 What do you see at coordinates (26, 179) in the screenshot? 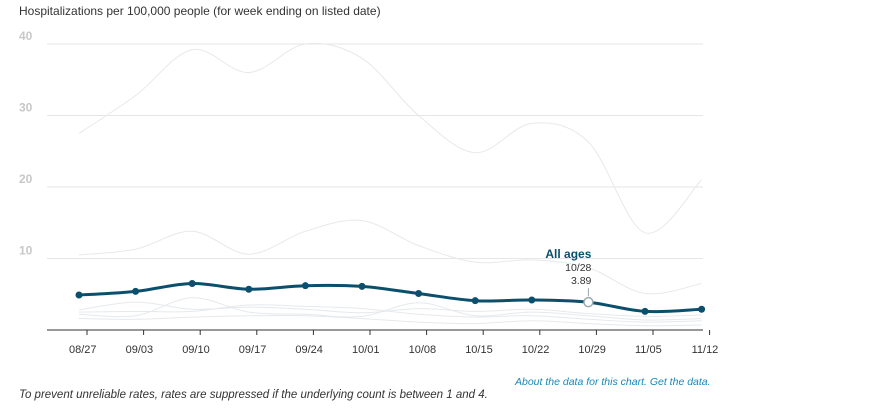
I see `y-tick-label: 20` at bounding box center [26, 179].